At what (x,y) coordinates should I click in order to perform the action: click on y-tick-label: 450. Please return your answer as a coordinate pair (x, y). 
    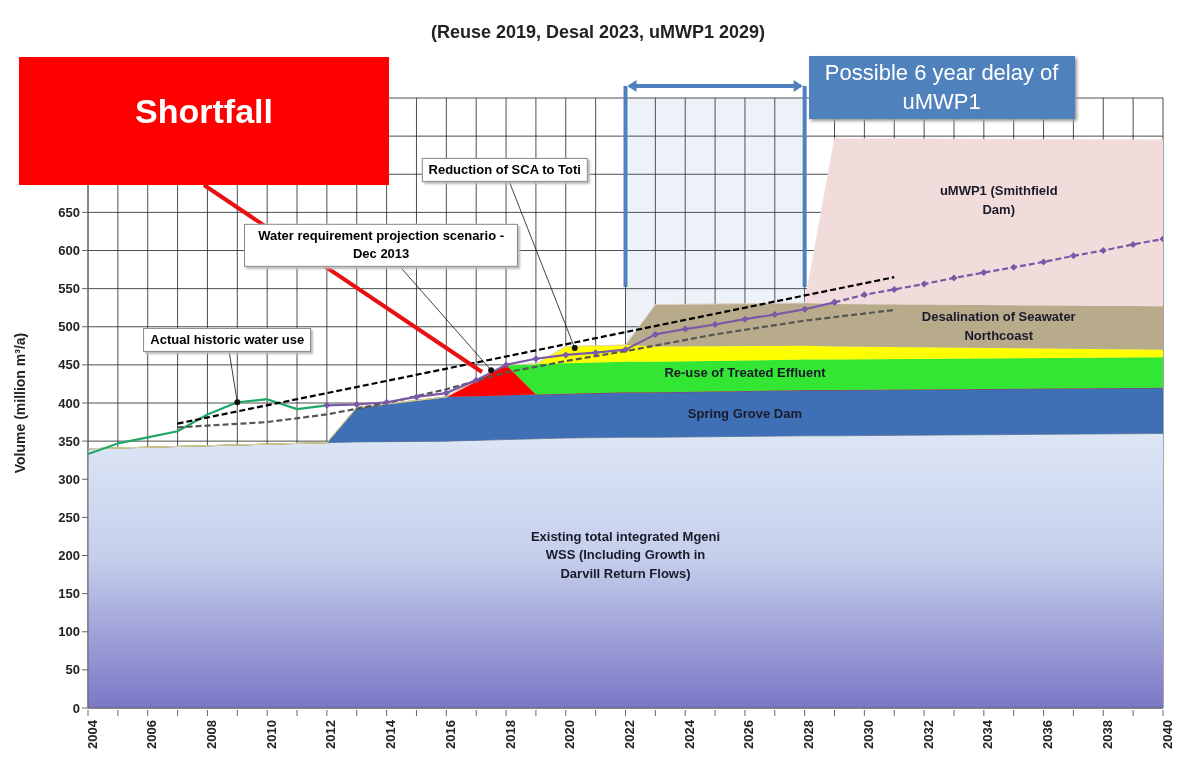
    Looking at the image, I should click on (69, 365).